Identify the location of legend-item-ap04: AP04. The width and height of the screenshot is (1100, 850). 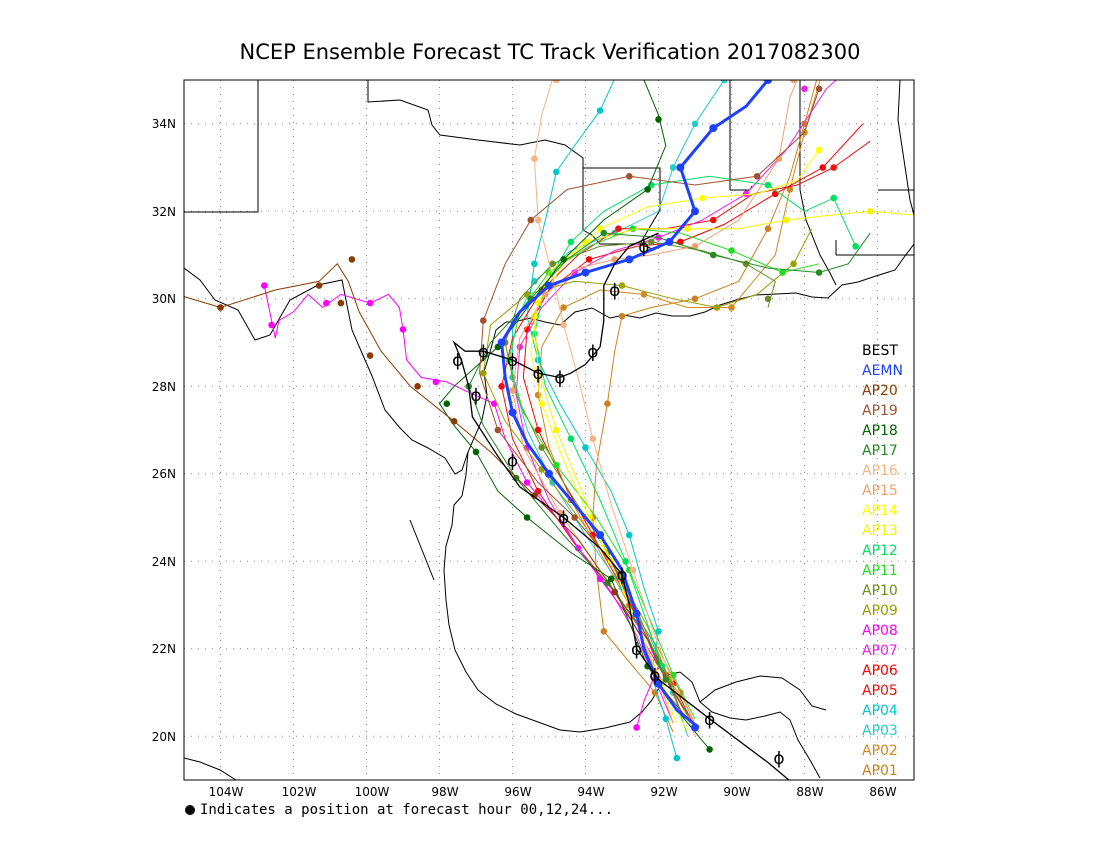
(880, 711).